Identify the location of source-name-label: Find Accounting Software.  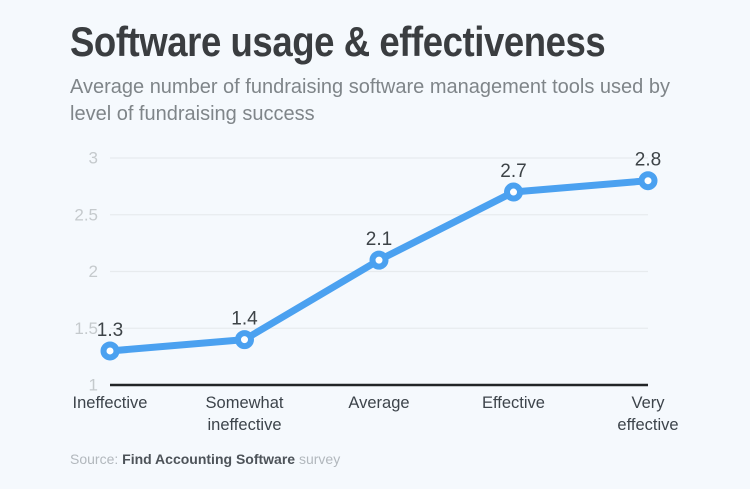
(209, 459).